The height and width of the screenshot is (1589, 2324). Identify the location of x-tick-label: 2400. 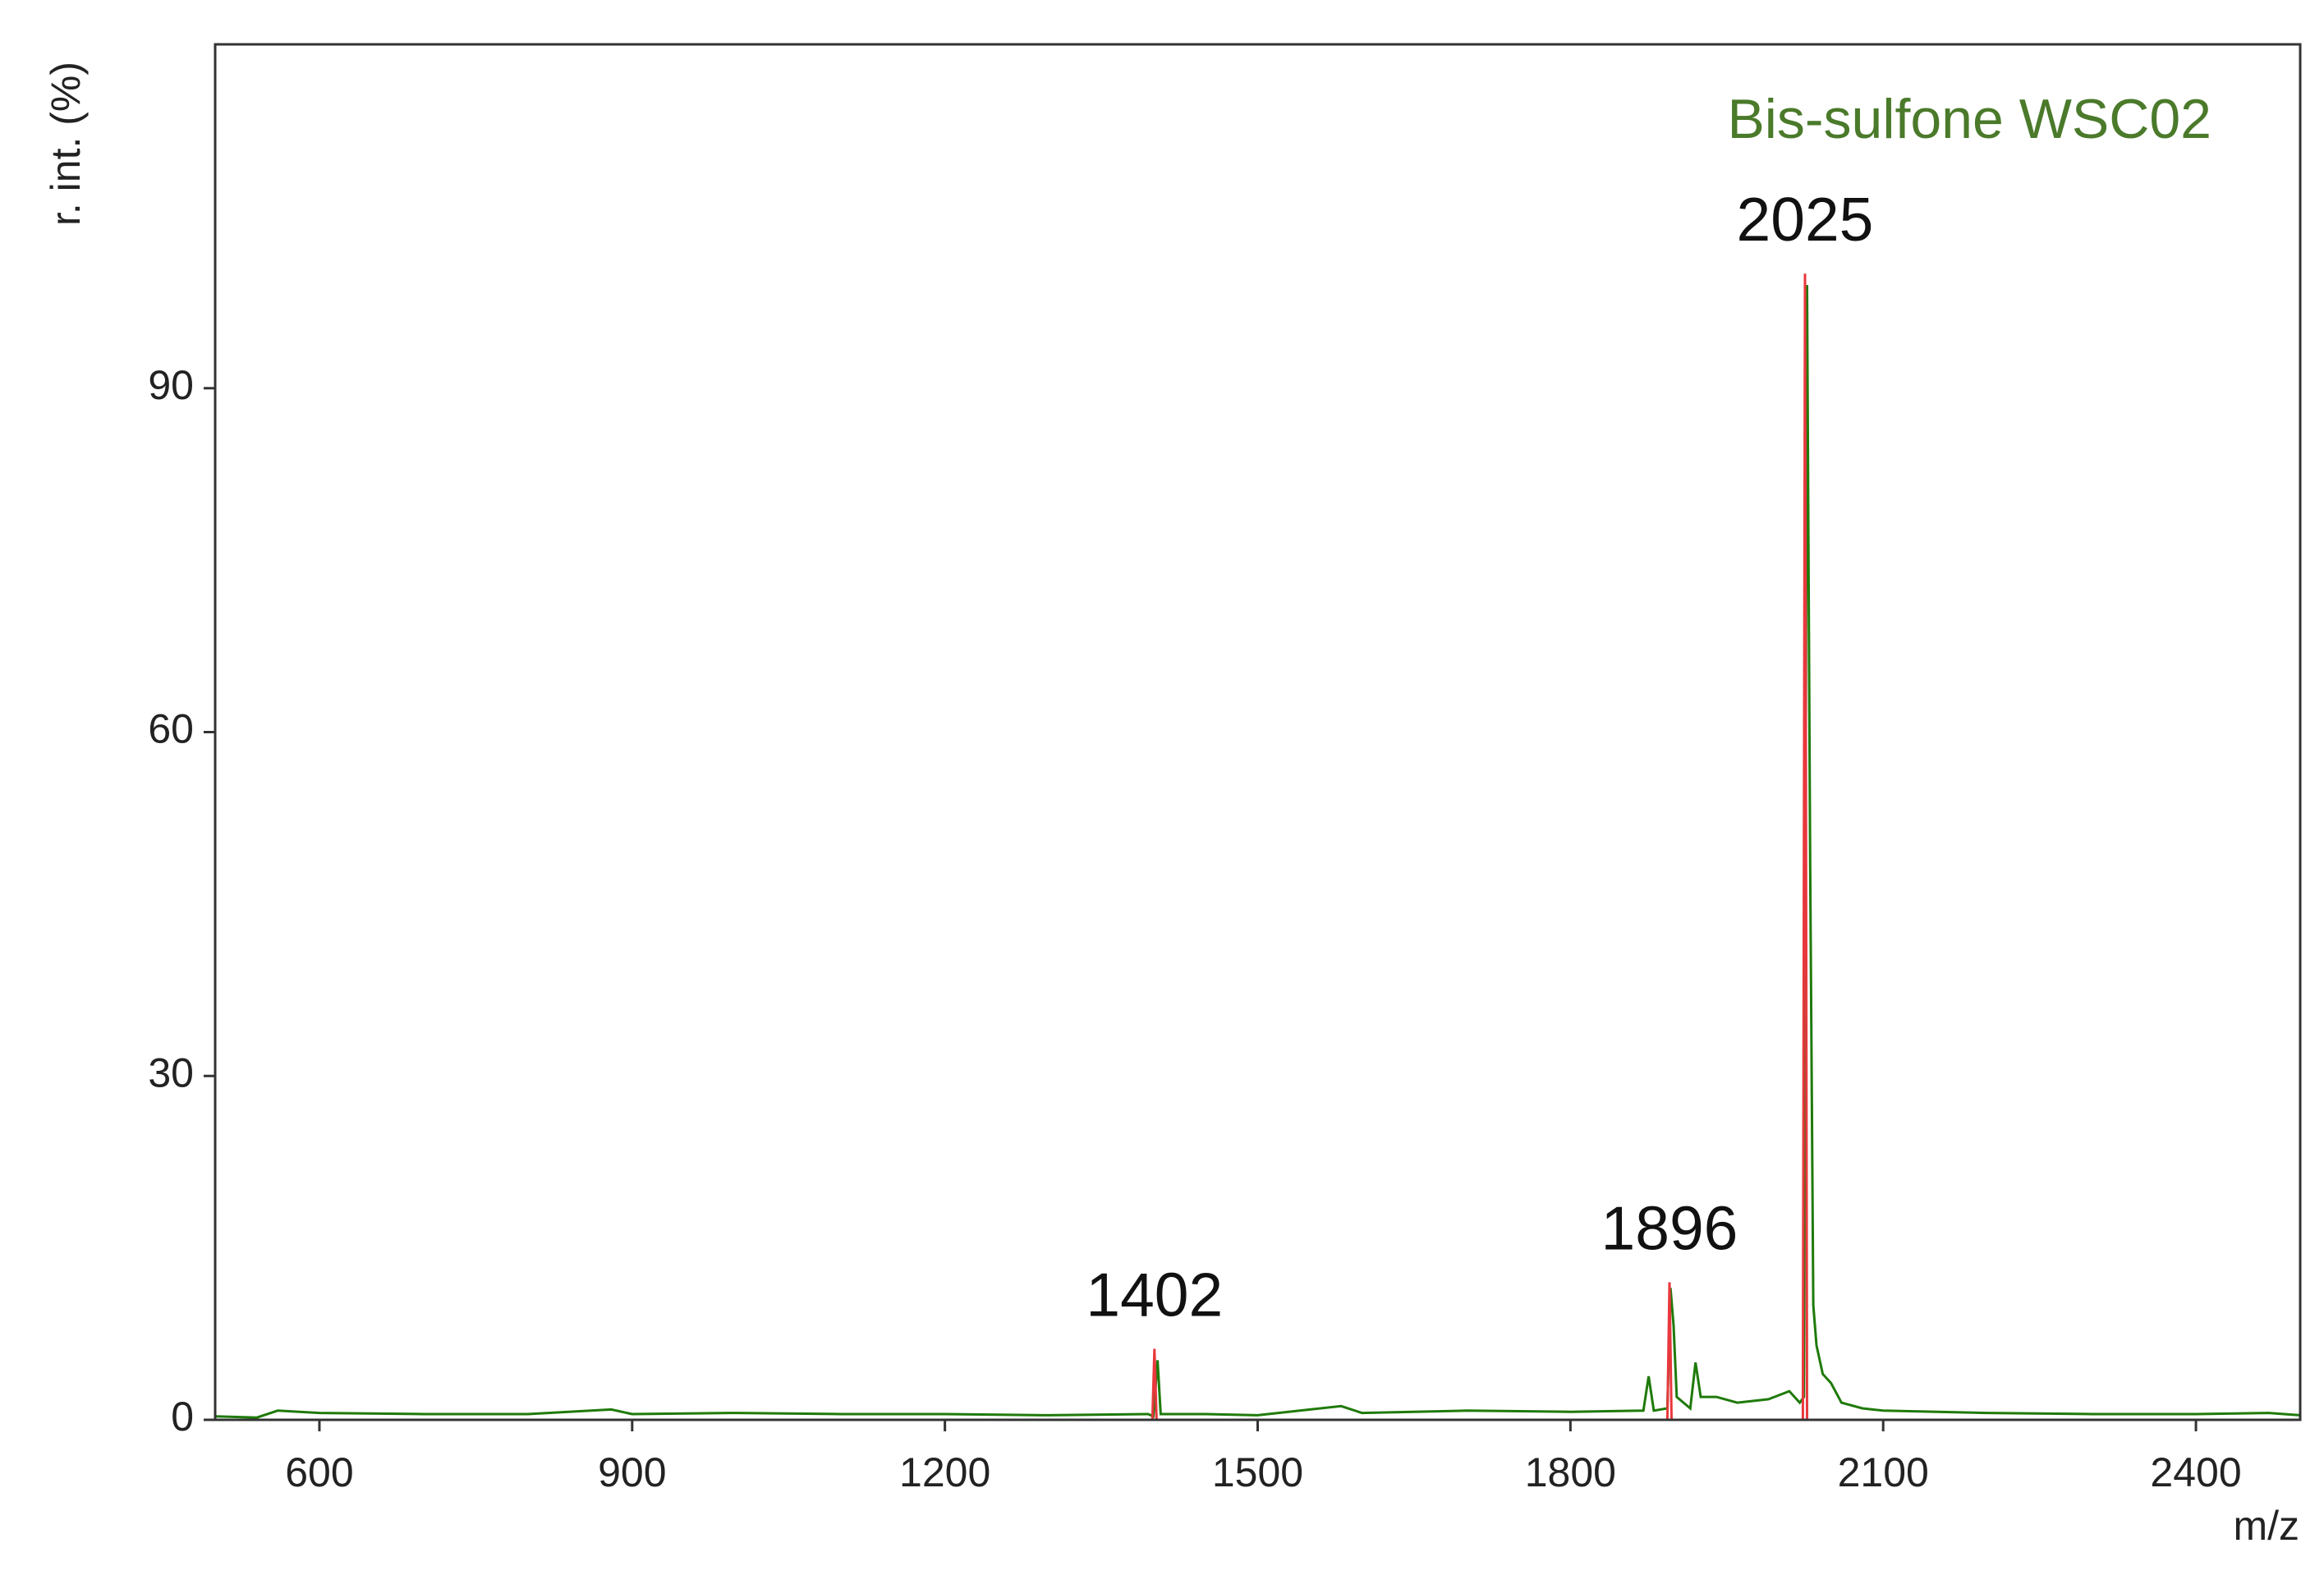
(2195, 1472).